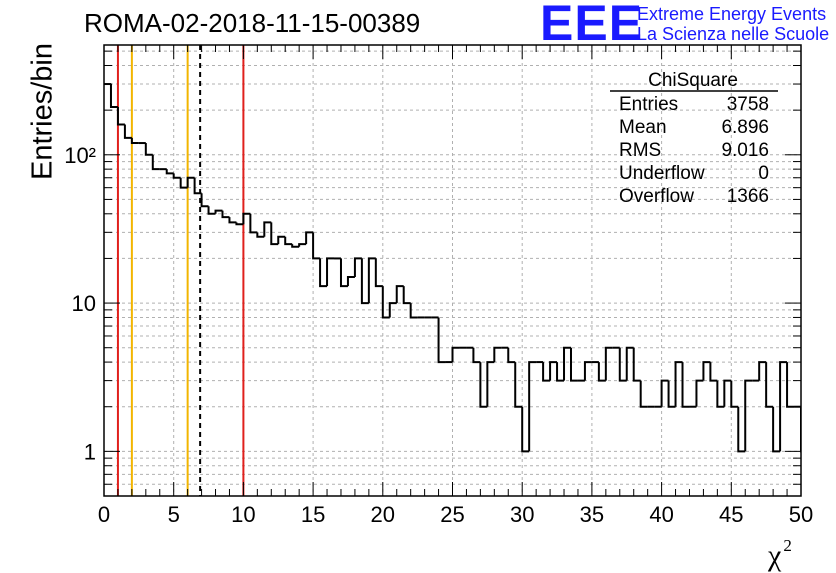  What do you see at coordinates (656, 196) in the screenshot?
I see `stats-row-label: Overflow` at bounding box center [656, 196].